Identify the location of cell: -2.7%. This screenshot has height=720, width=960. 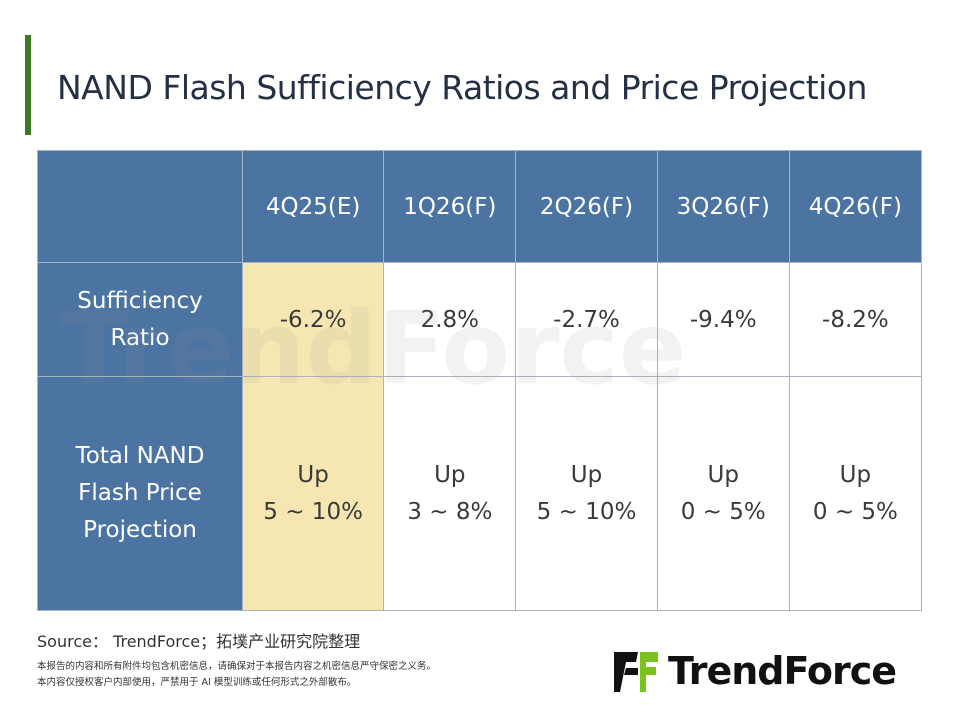
(586, 319).